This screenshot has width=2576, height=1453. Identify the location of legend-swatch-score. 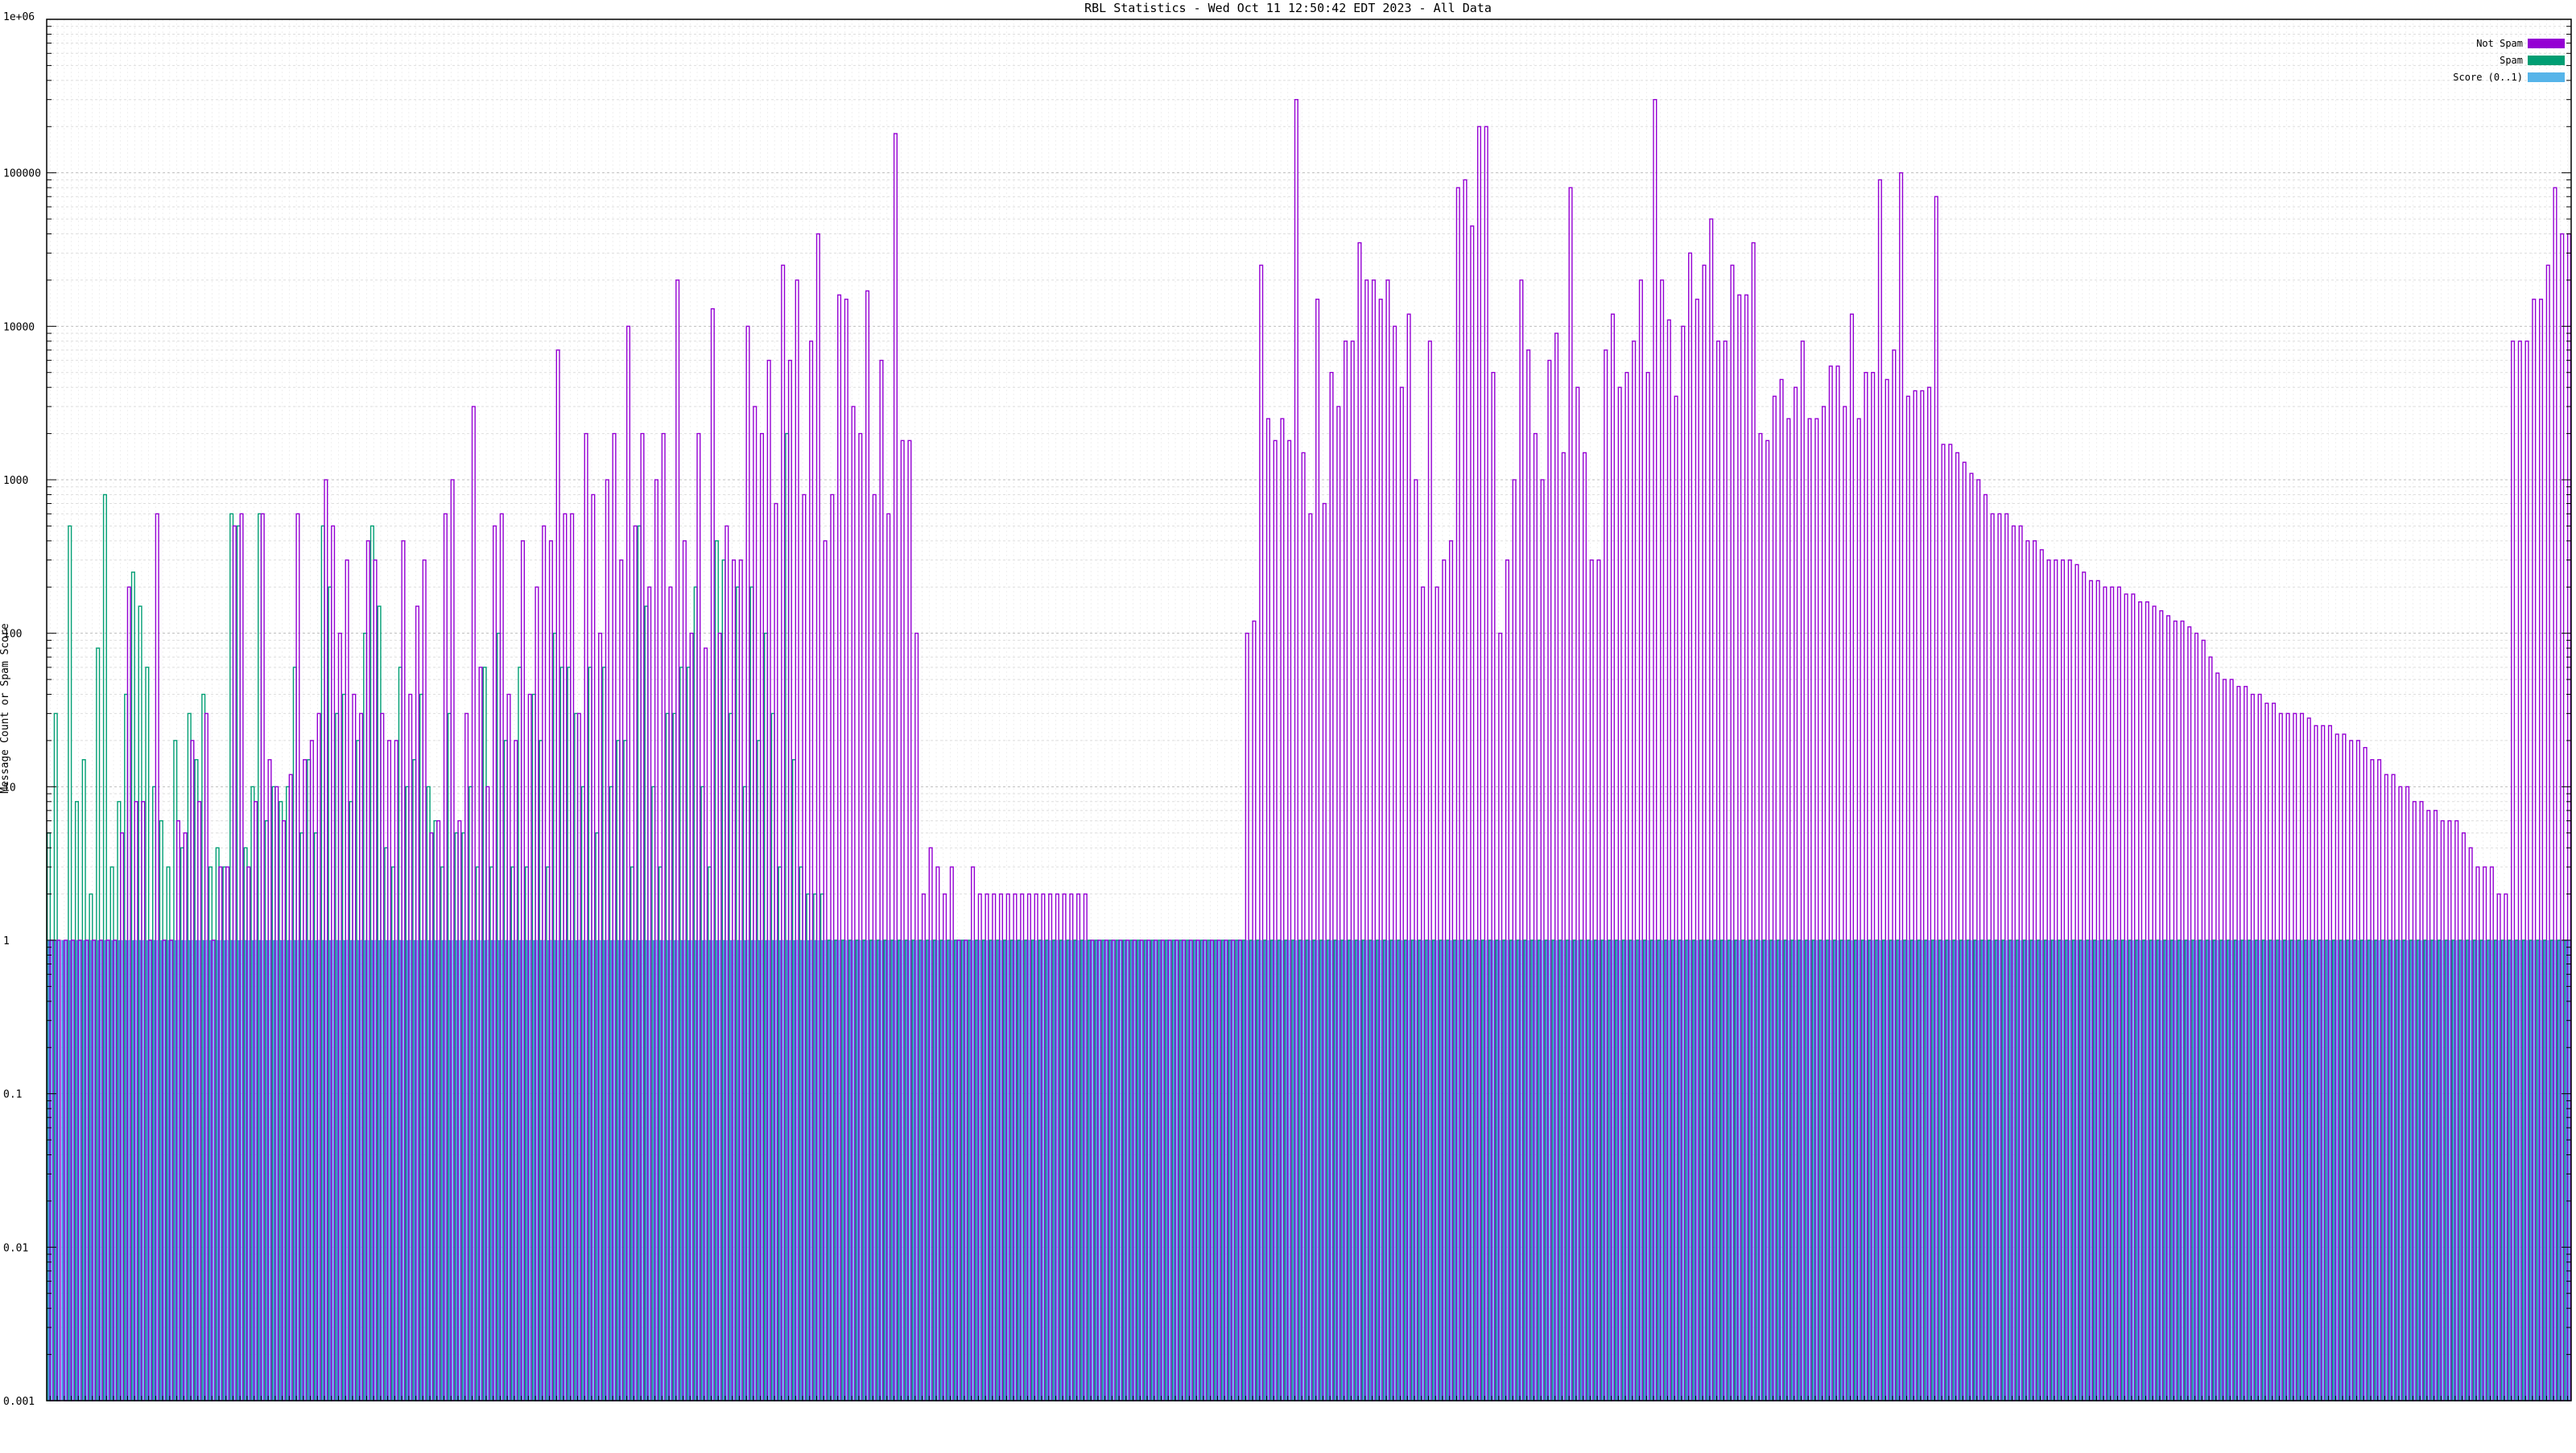
(2546, 77).